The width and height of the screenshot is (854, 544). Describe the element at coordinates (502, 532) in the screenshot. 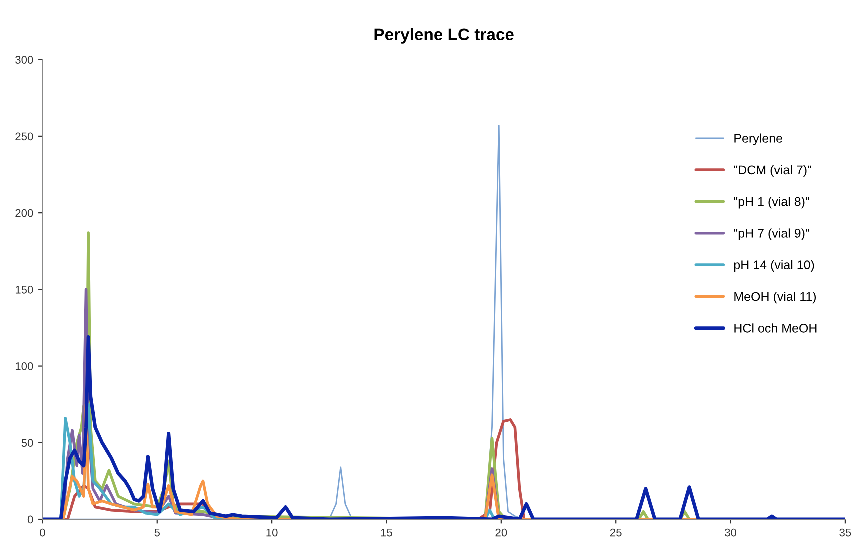

I see `x-tick-label: 20` at that location.